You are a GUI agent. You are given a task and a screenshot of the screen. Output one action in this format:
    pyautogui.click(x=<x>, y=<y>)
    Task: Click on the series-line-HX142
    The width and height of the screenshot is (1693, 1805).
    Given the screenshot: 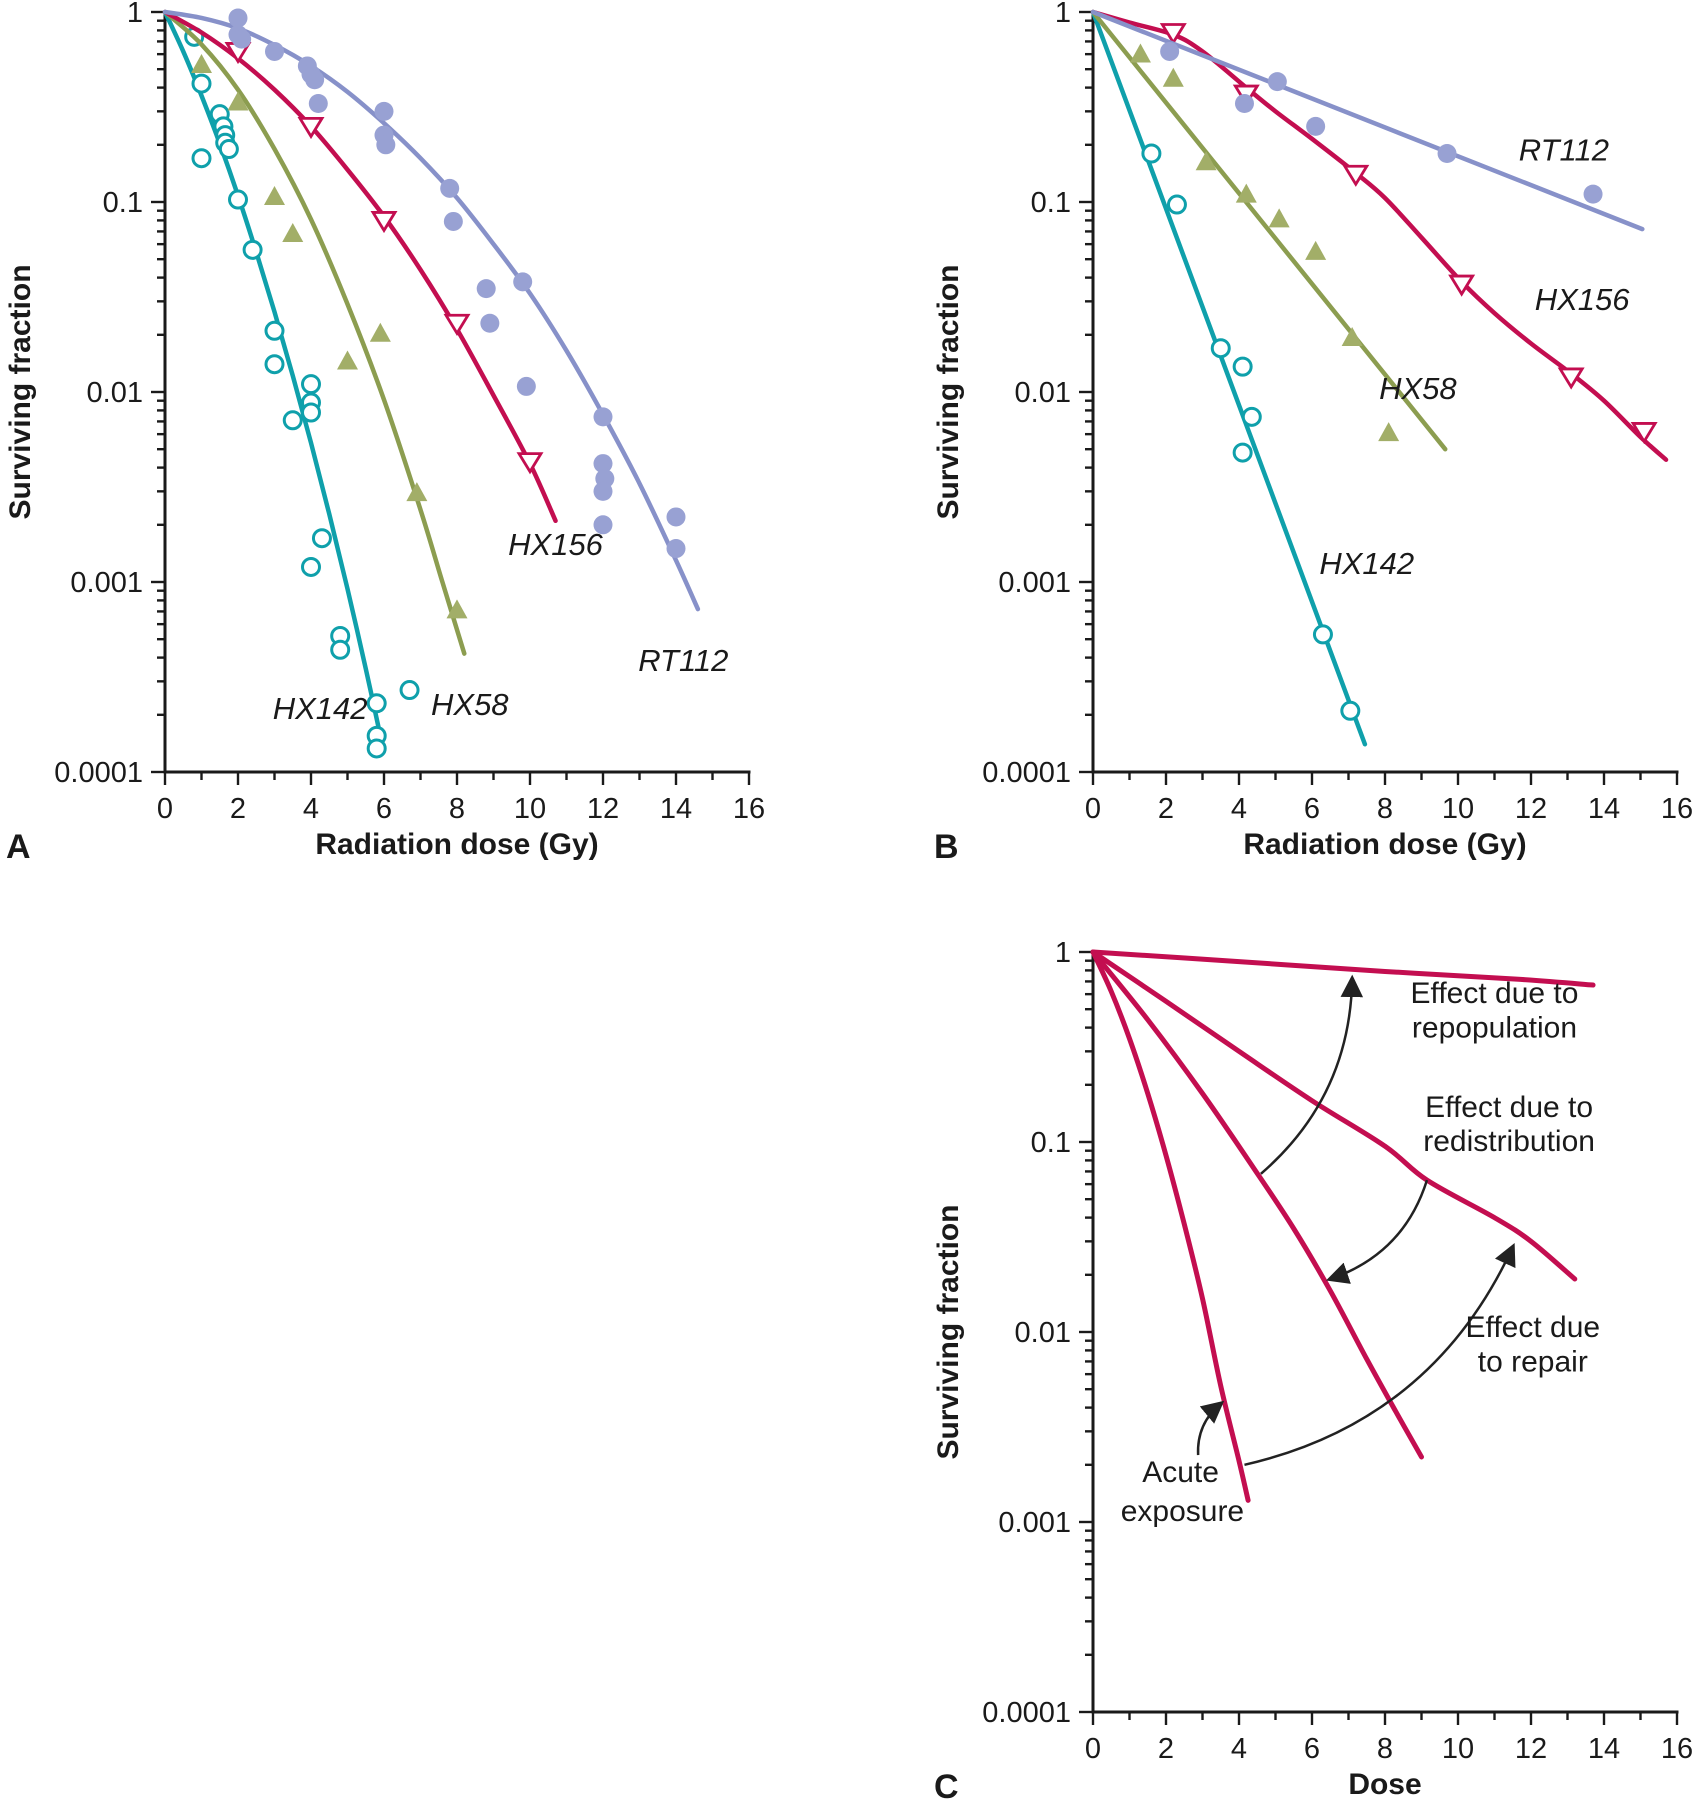 What is the action you would take?
    pyautogui.click(x=1229, y=378)
    